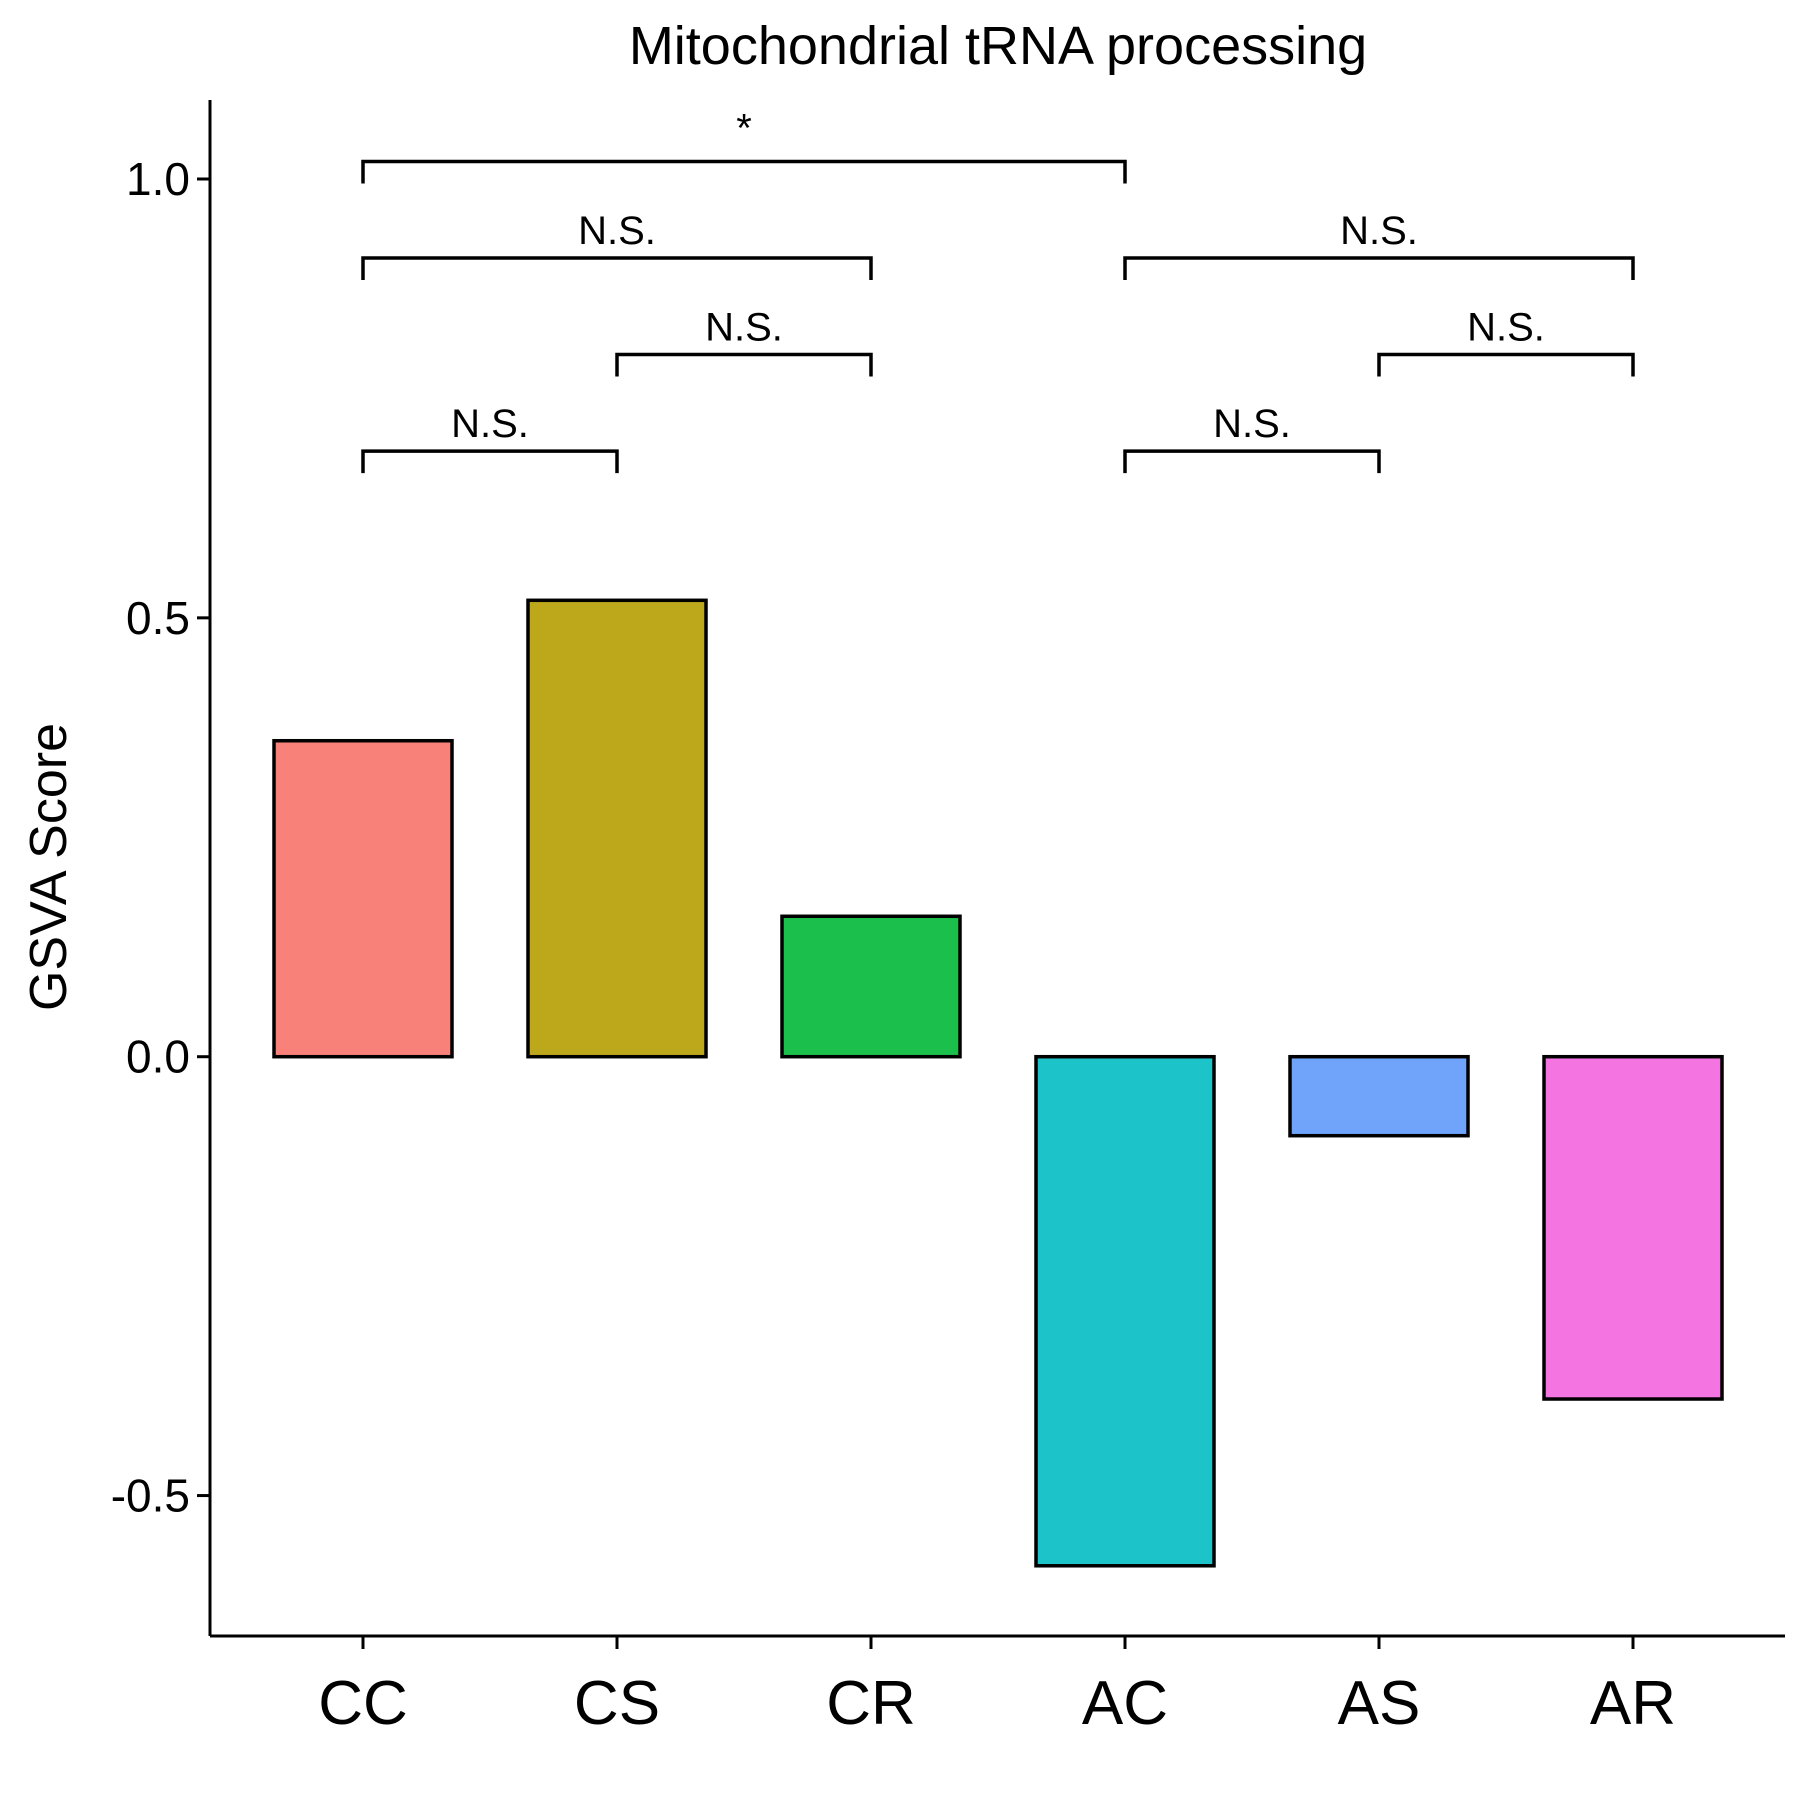 Image resolution: width=1800 pixels, height=1800 pixels. I want to click on bar-cr, so click(871, 986).